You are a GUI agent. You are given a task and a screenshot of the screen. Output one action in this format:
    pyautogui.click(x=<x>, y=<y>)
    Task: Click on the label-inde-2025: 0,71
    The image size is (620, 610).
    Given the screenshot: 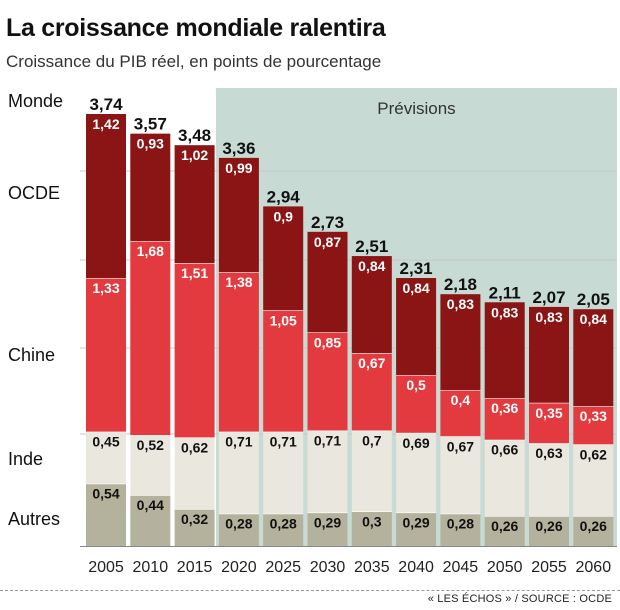 What is the action you would take?
    pyautogui.click(x=283, y=442)
    